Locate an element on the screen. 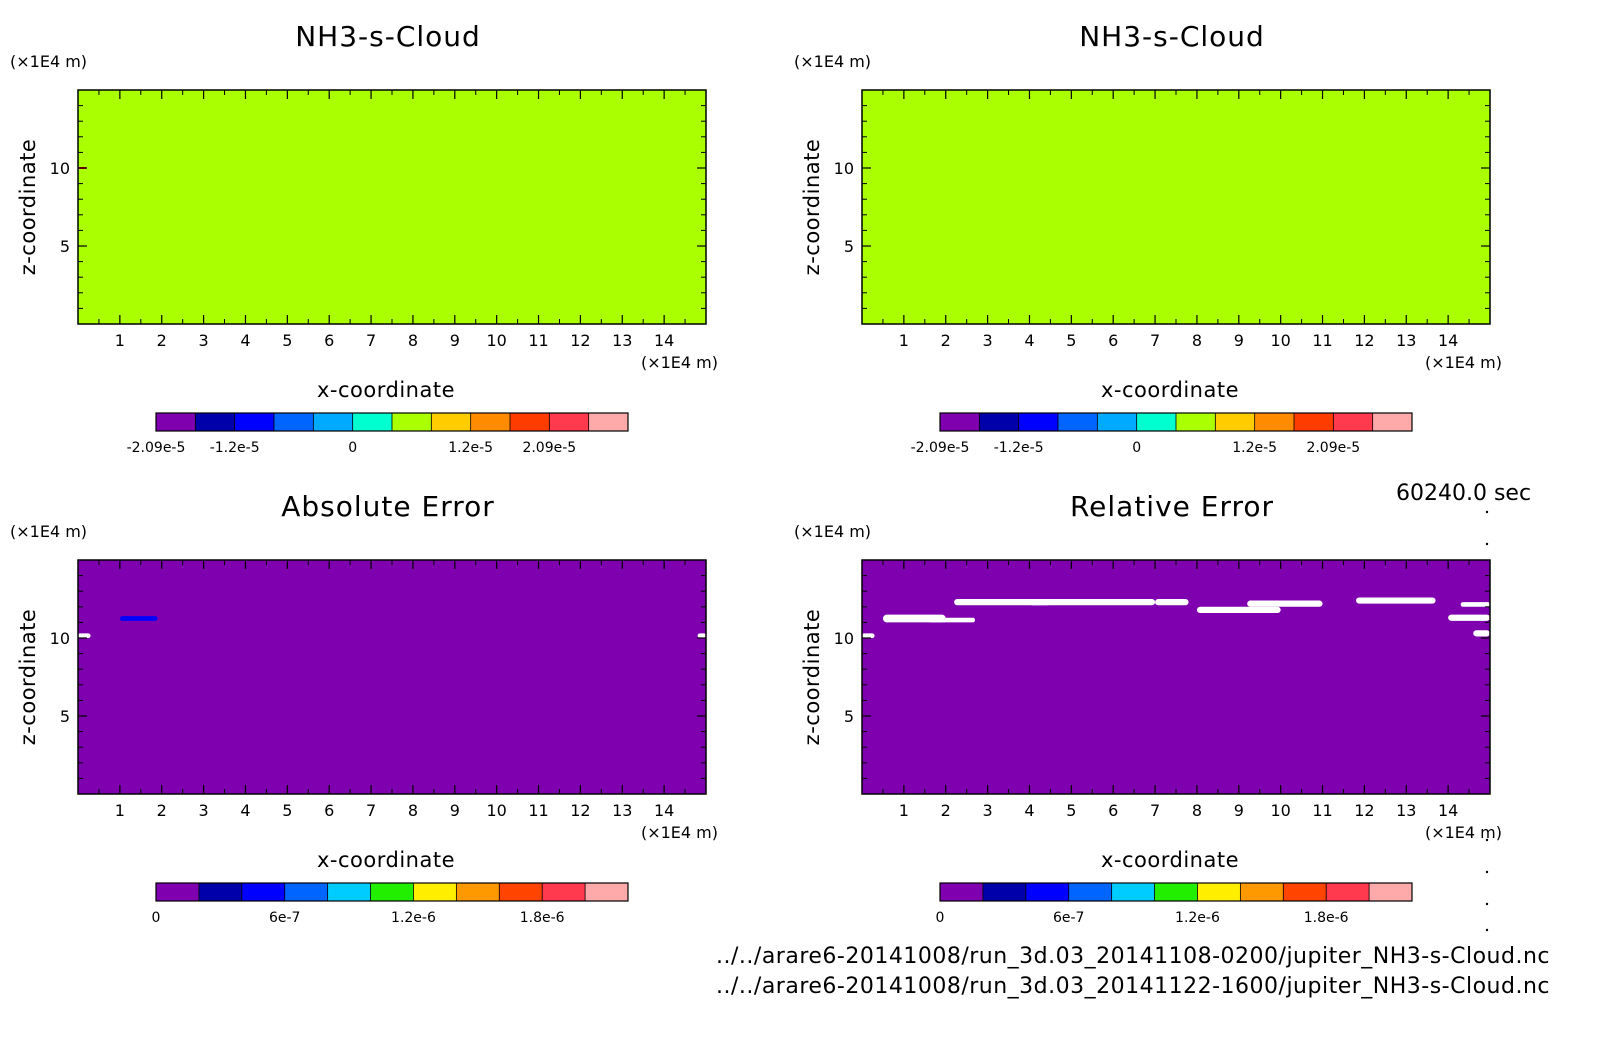  x-tick-label: 2 is located at coordinates (946, 340).